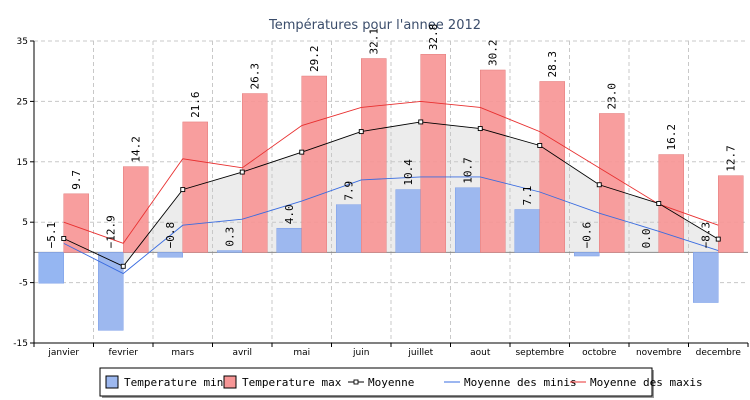 The width and height of the screenshot is (750, 400). Describe the element at coordinates (289, 214) in the screenshot. I see `data-label-min-mai: 4.0` at that location.